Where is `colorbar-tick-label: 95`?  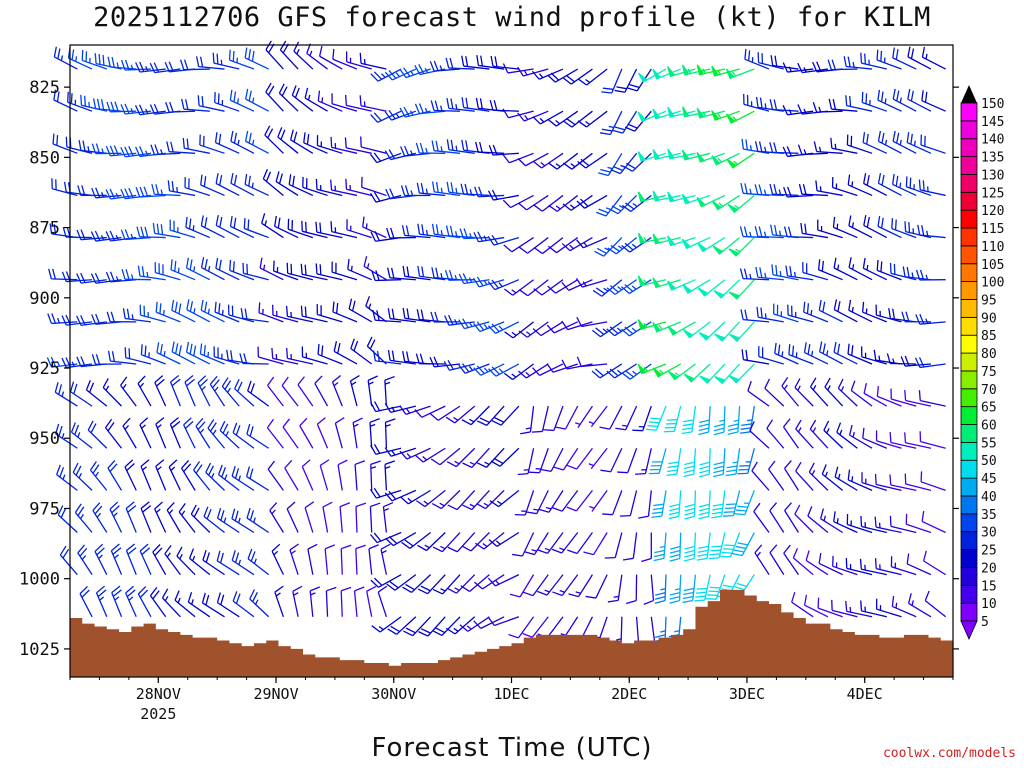
colorbar-tick-label: 95 is located at coordinates (989, 300).